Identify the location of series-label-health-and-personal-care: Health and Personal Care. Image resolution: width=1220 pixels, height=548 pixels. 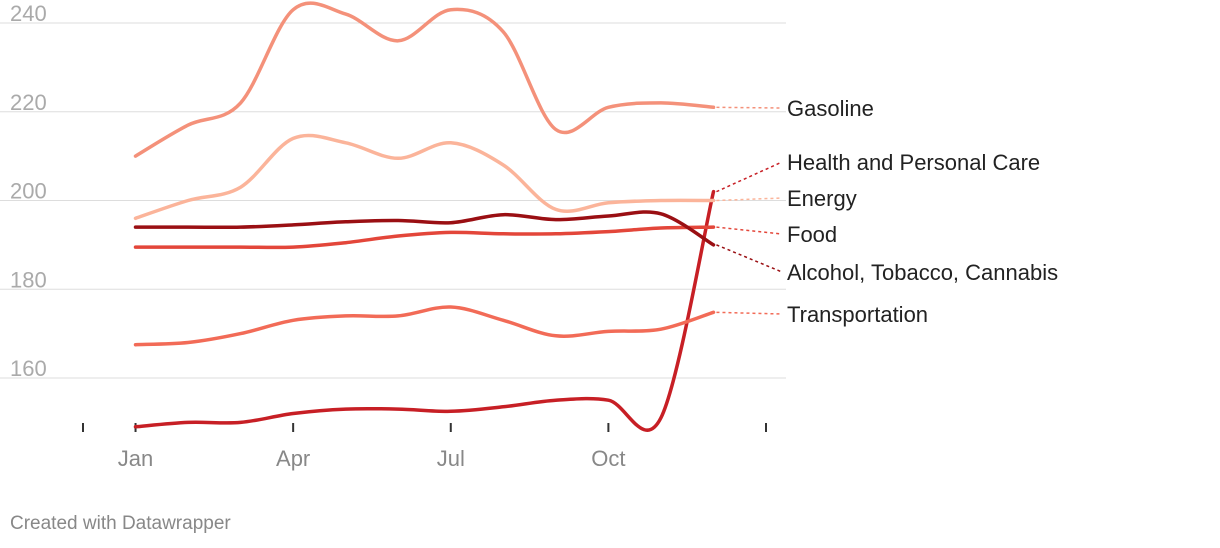
(913, 162).